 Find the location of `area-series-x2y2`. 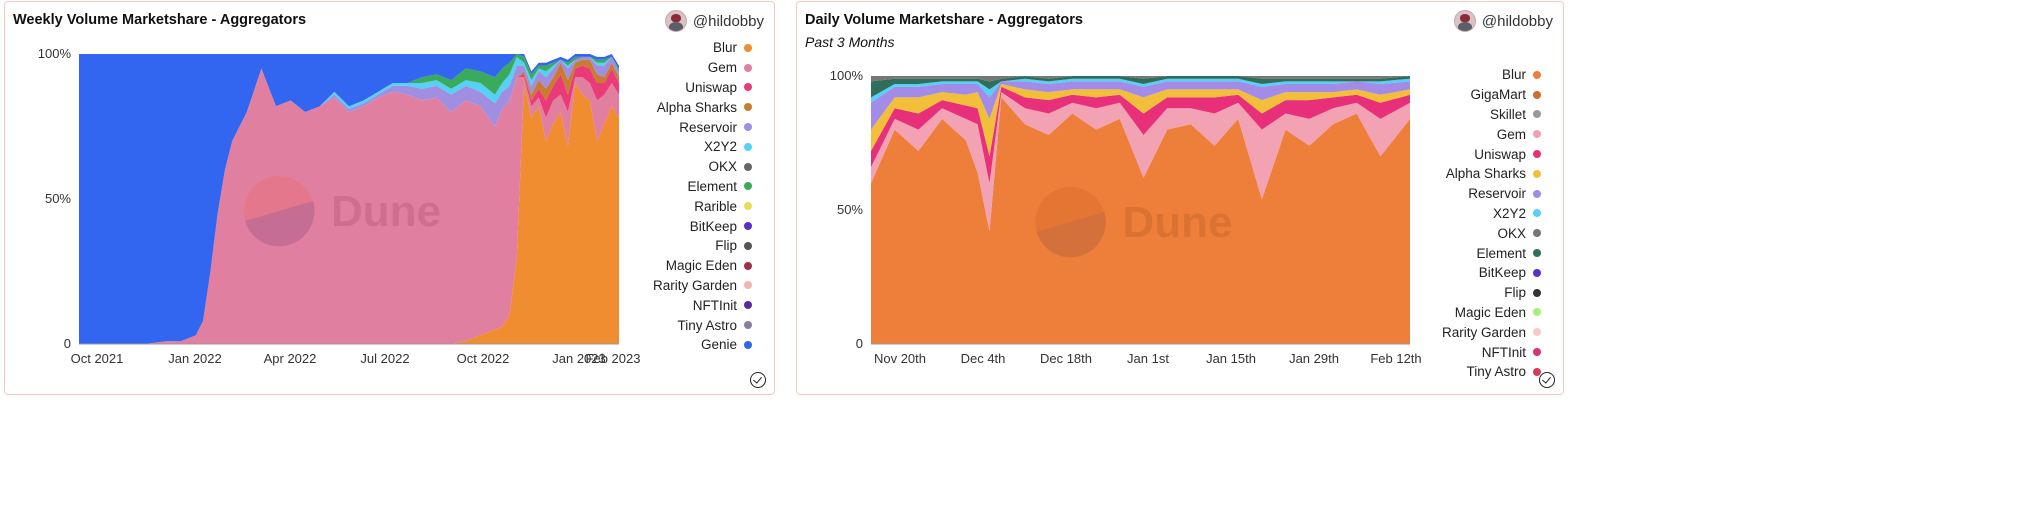

area-series-x2y2 is located at coordinates (1140, 90).